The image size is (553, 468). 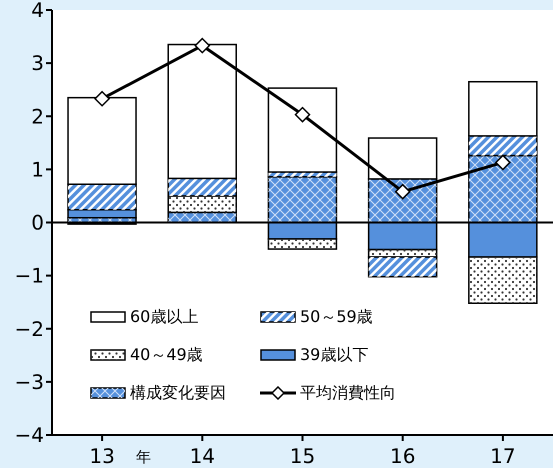 What do you see at coordinates (178, 393) in the screenshot?
I see `legend-label: 構成変化要因` at bounding box center [178, 393].